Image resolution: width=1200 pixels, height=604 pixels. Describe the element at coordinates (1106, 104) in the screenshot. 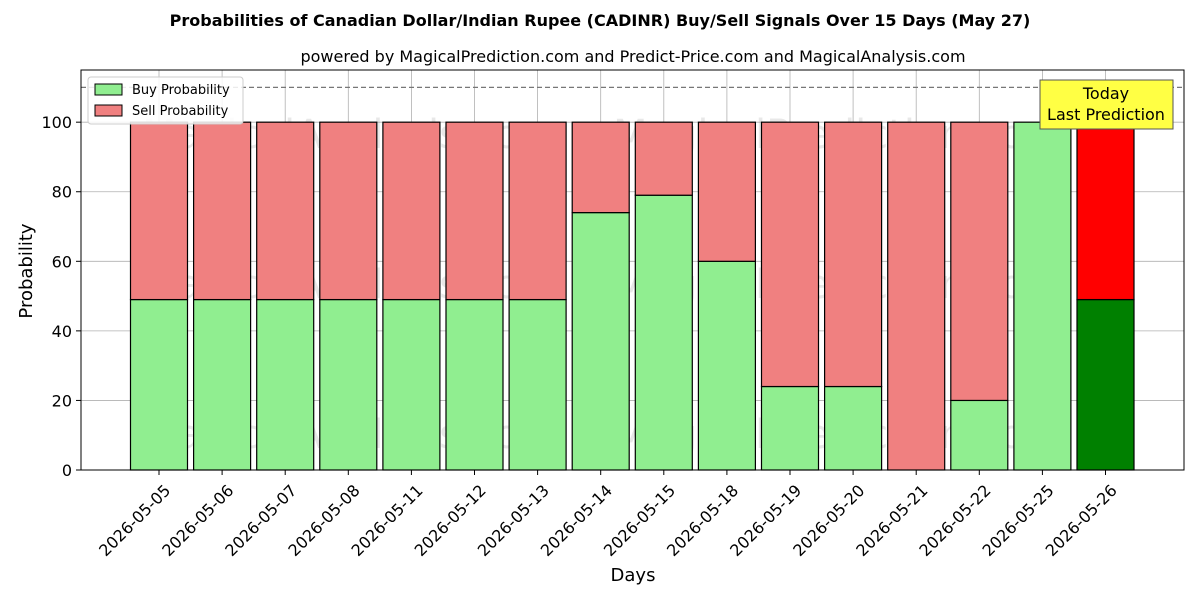

I see `annotation-box` at that location.